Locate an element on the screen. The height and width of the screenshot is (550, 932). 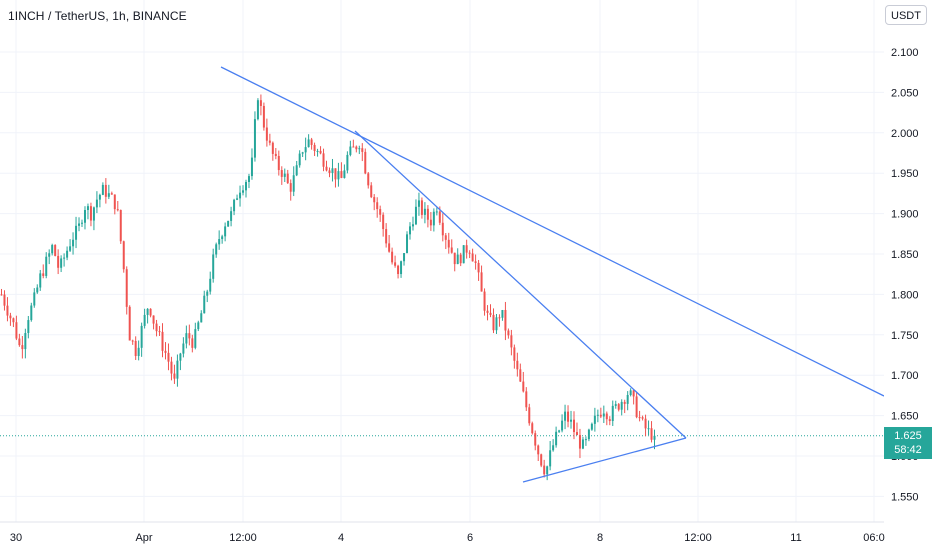
y-tick-label: 1.650 is located at coordinates (905, 417).